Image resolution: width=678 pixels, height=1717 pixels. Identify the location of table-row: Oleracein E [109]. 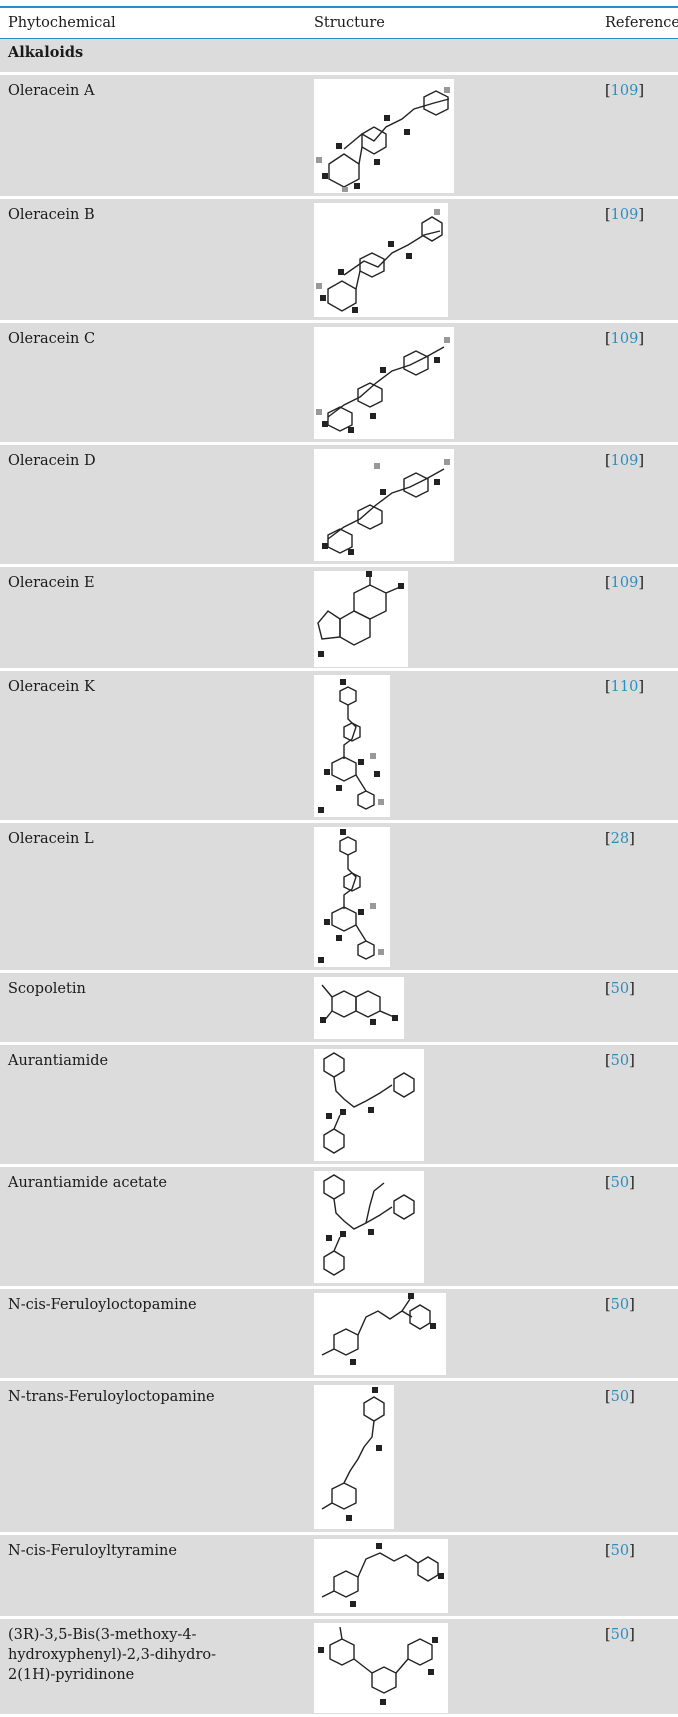
(339, 618).